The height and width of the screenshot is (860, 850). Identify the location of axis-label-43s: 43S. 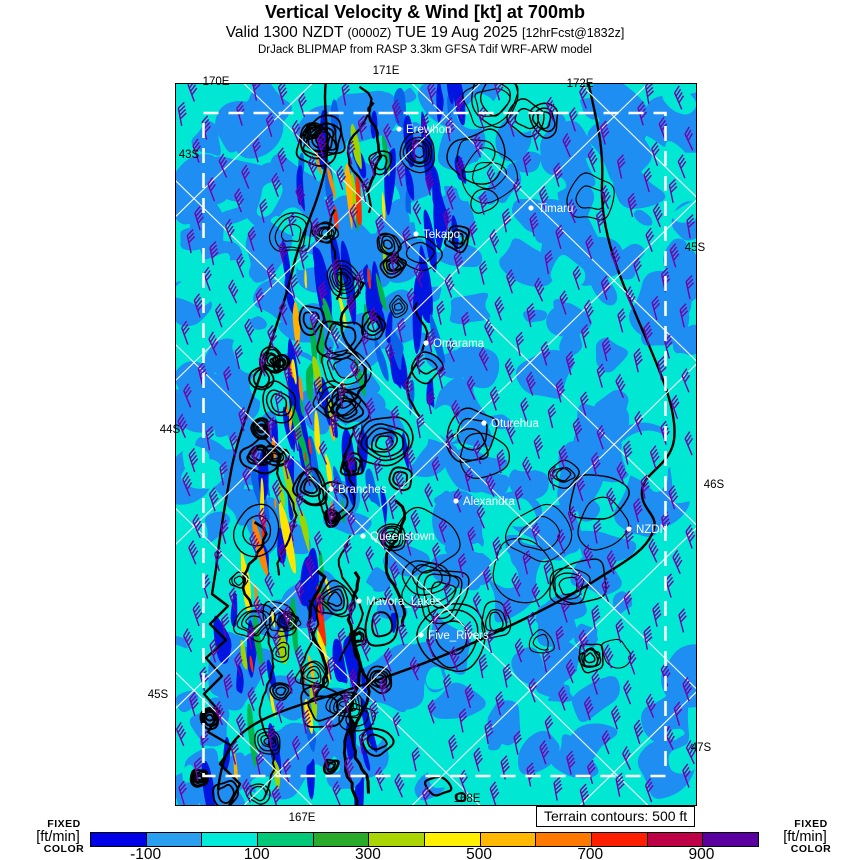
(189, 155).